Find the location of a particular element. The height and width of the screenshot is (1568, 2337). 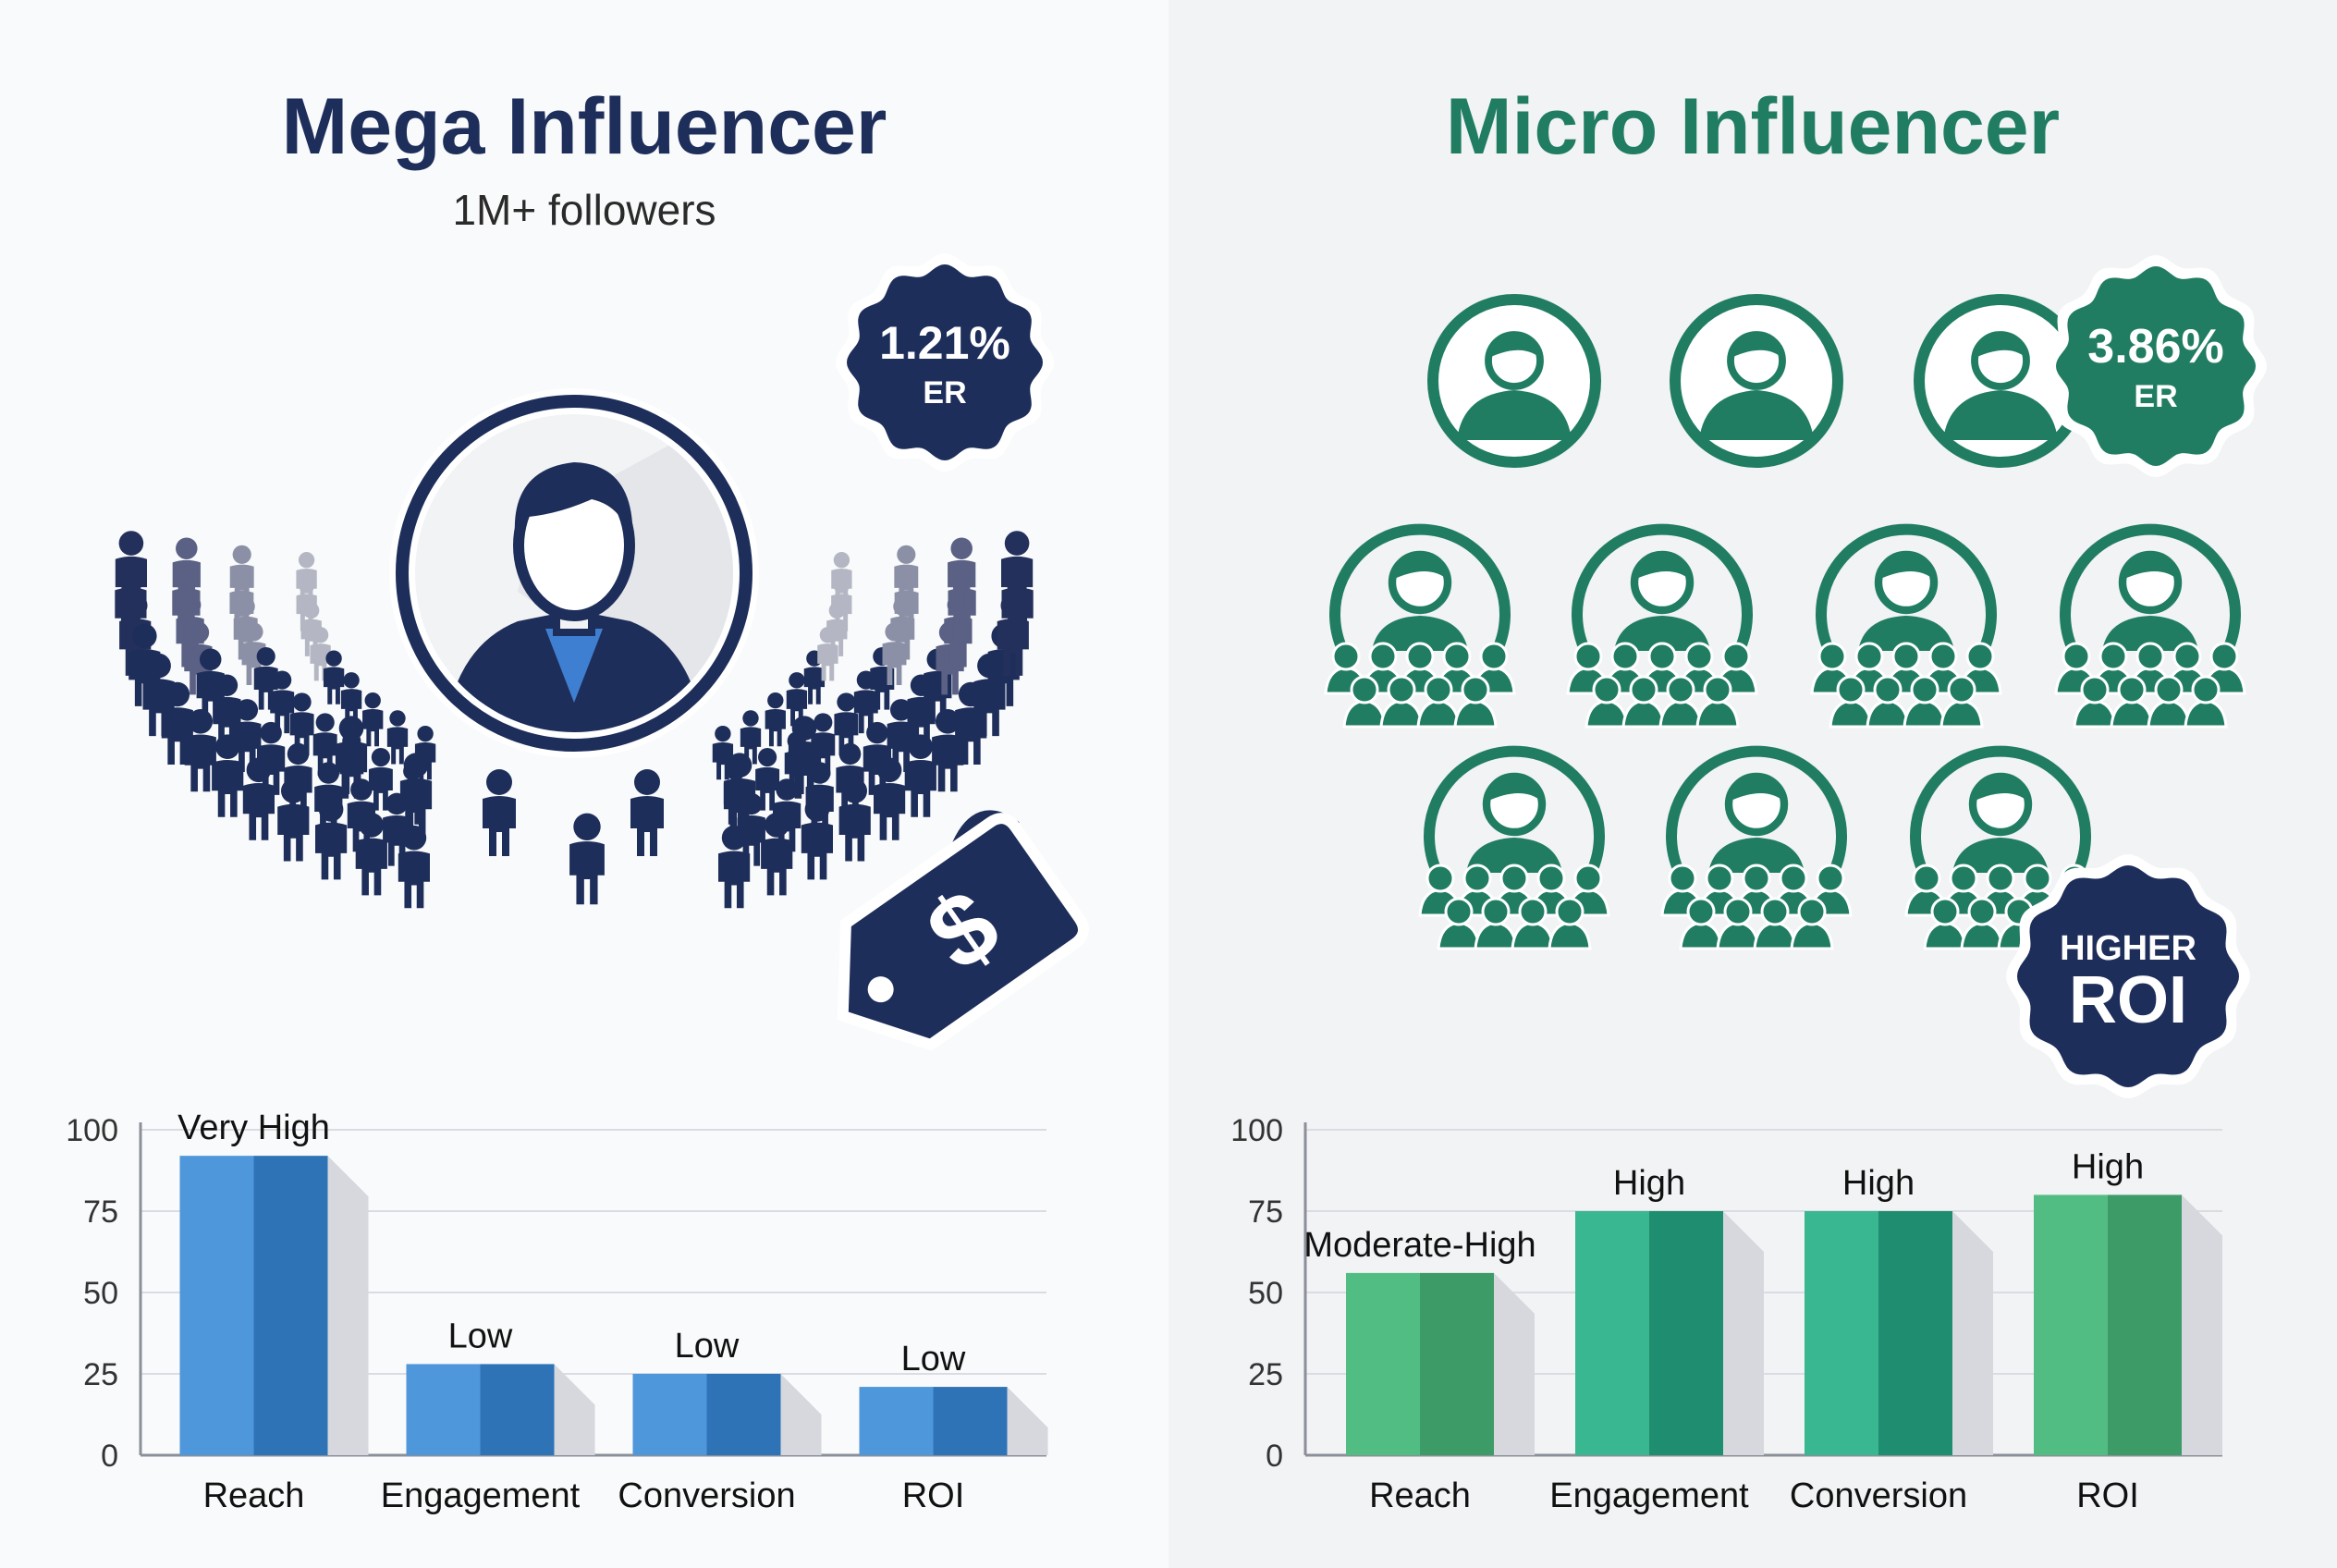

mega-subtitle: 1M+ followers is located at coordinates (584, 210).